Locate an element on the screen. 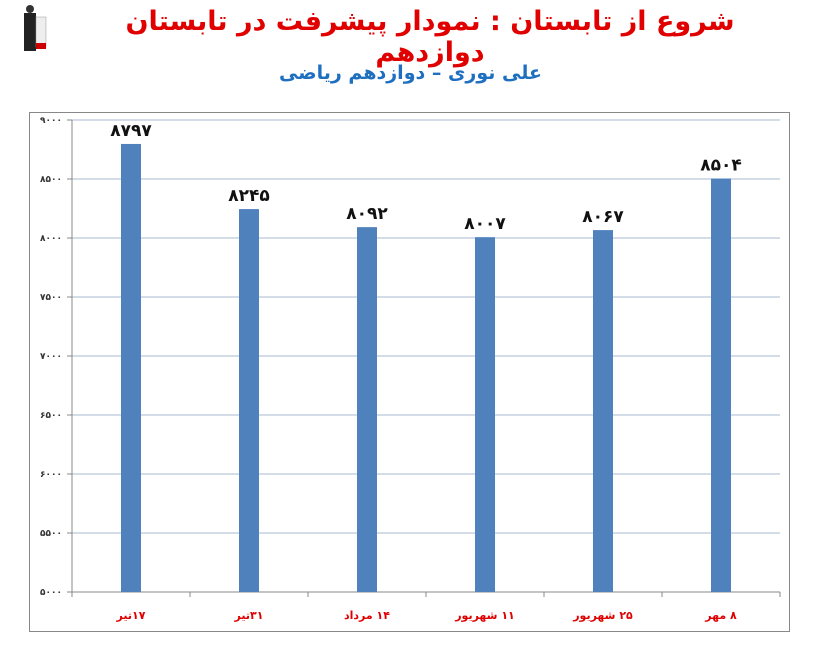 The height and width of the screenshot is (649, 821). y-tick-label: ۵۰۰۰ is located at coordinates (51, 593).